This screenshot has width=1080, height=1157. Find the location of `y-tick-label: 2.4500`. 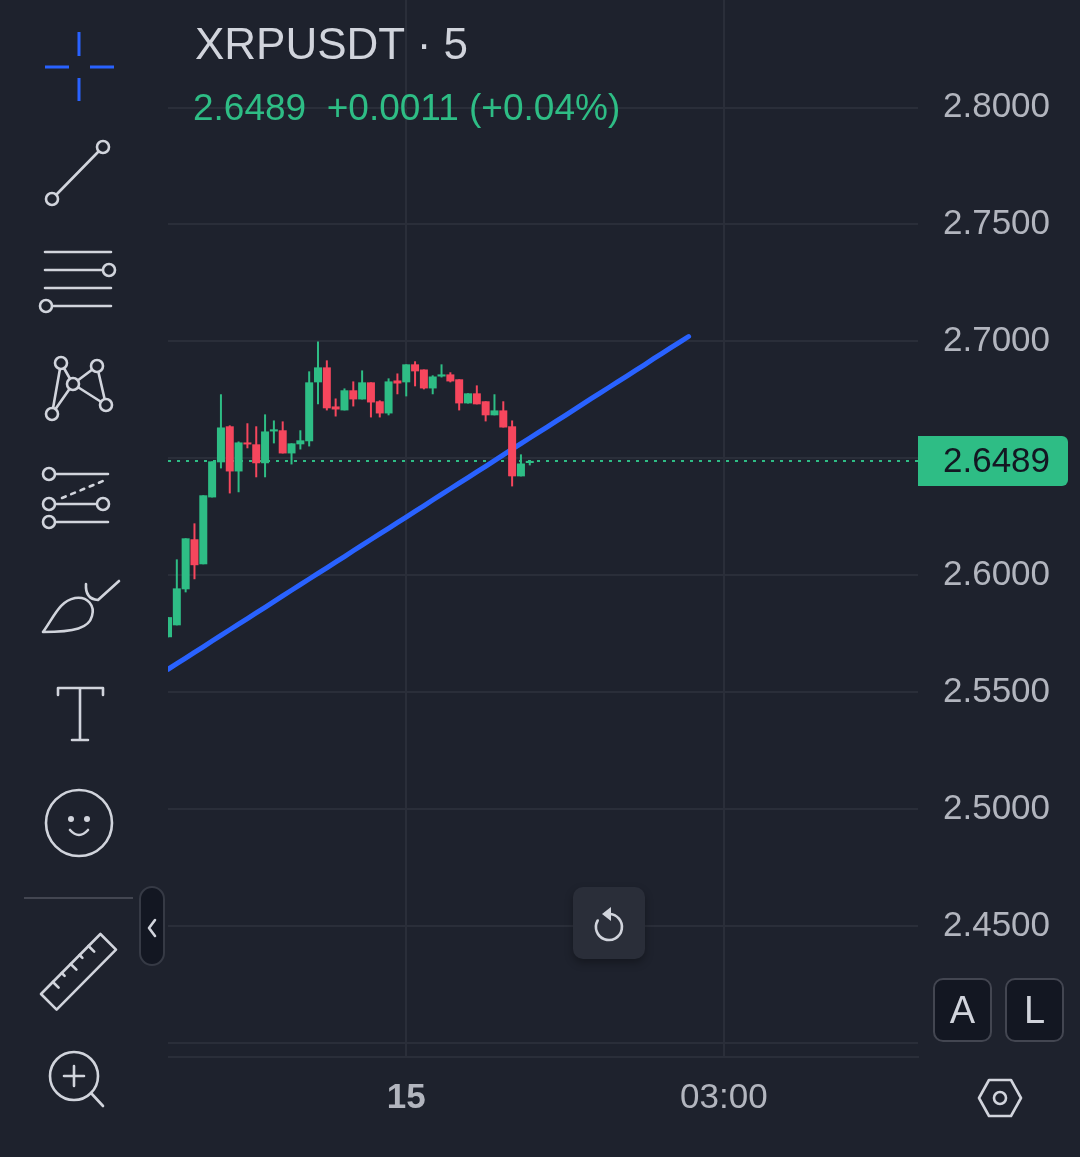

y-tick-label: 2.4500 is located at coordinates (997, 923).